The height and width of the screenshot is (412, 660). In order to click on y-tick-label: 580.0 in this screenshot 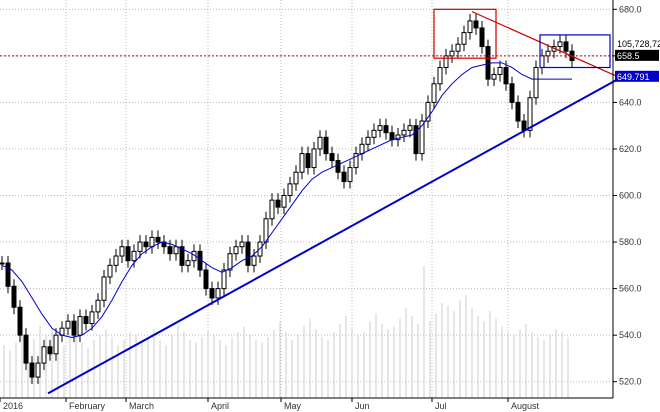, I will do `click(630, 242)`.